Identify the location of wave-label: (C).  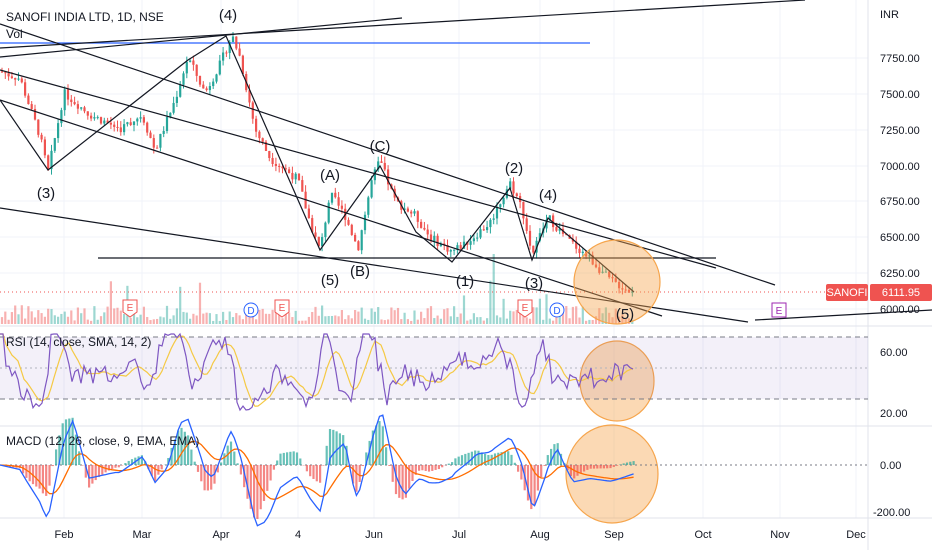
(380, 146).